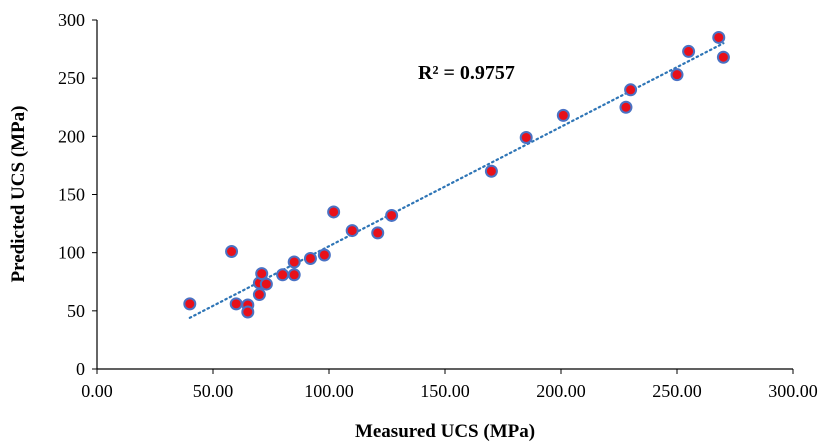 The image size is (826, 442). I want to click on x-tick-label: 300.00, so click(793, 391).